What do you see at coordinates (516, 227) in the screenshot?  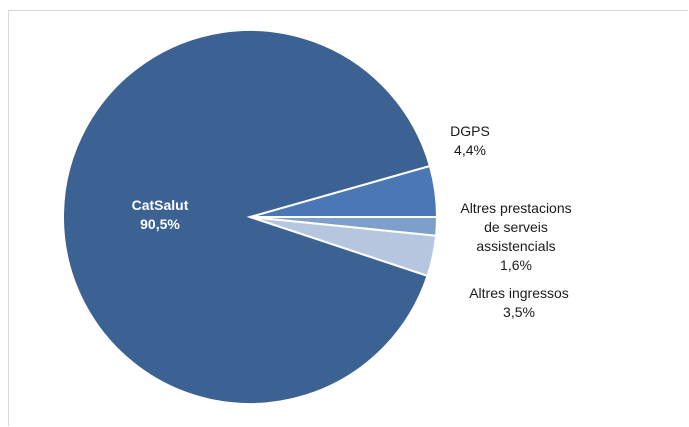 I see `altres-prestacions-line-2: de serveis` at bounding box center [516, 227].